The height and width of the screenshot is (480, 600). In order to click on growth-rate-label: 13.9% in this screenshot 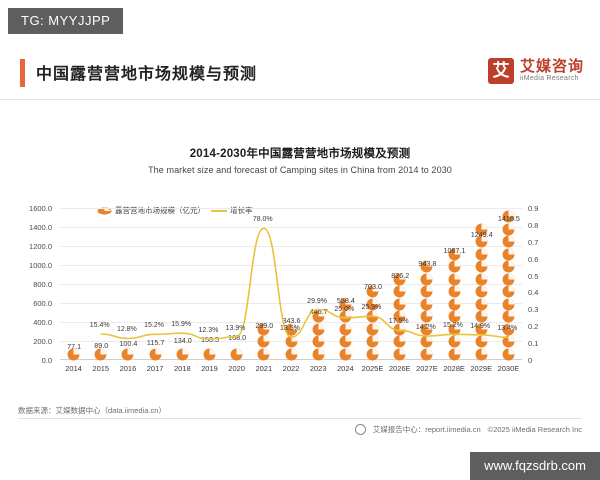, I will do `click(235, 328)`.